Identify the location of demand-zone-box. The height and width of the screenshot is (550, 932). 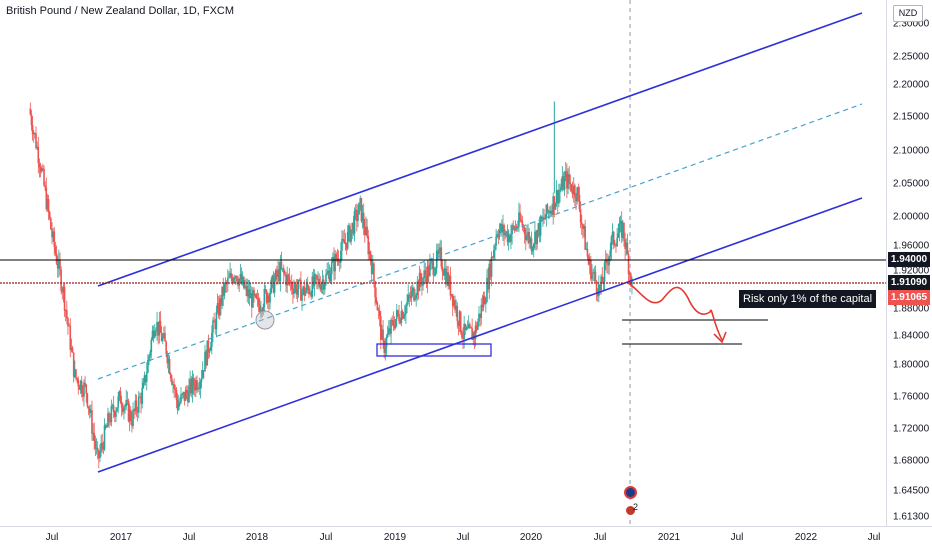
(434, 350).